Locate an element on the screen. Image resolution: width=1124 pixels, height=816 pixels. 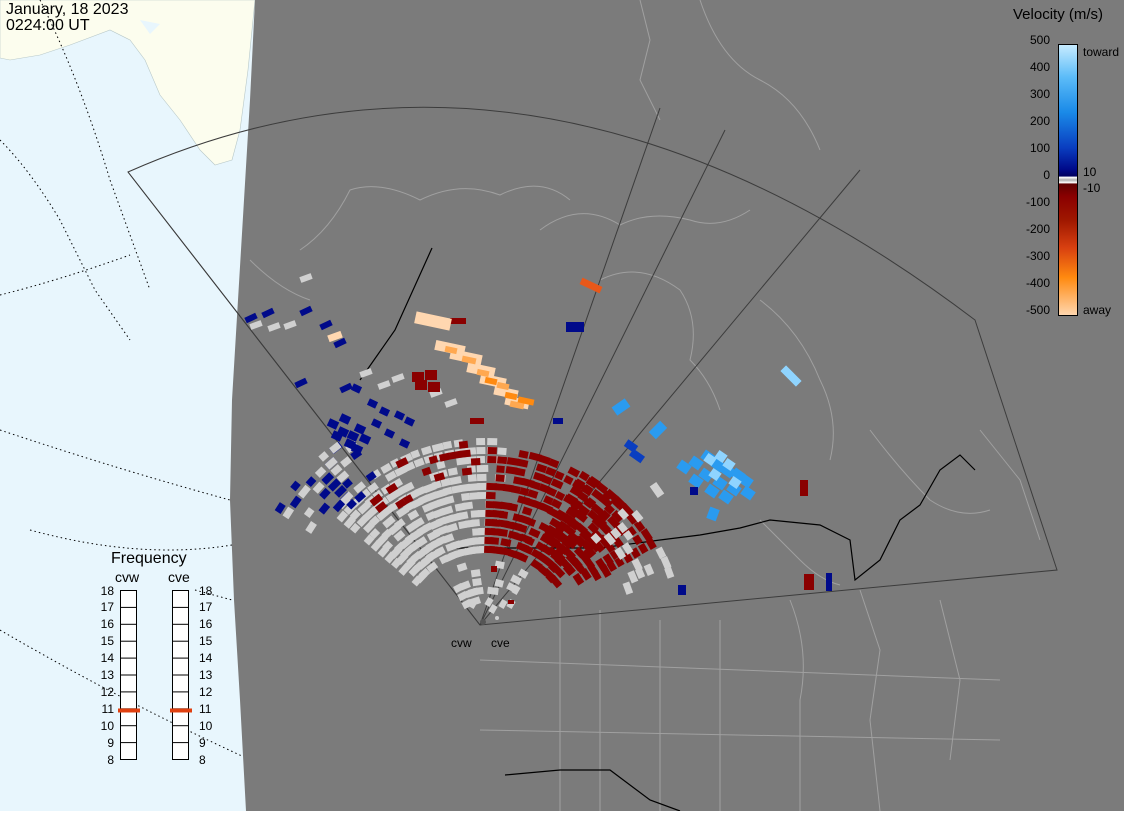
colorbar-tick: -200 is located at coordinates (1037, 229).